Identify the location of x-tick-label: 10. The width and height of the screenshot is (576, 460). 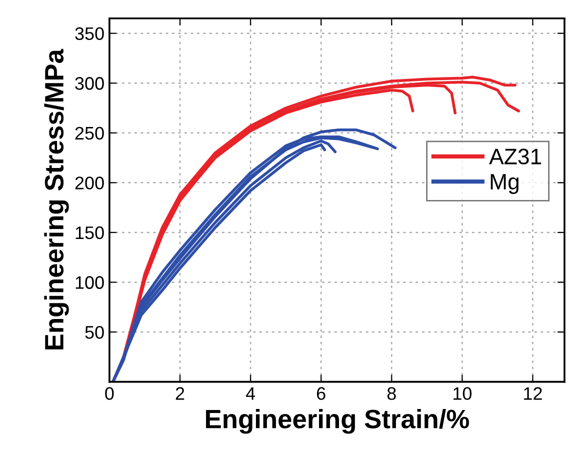
(463, 393).